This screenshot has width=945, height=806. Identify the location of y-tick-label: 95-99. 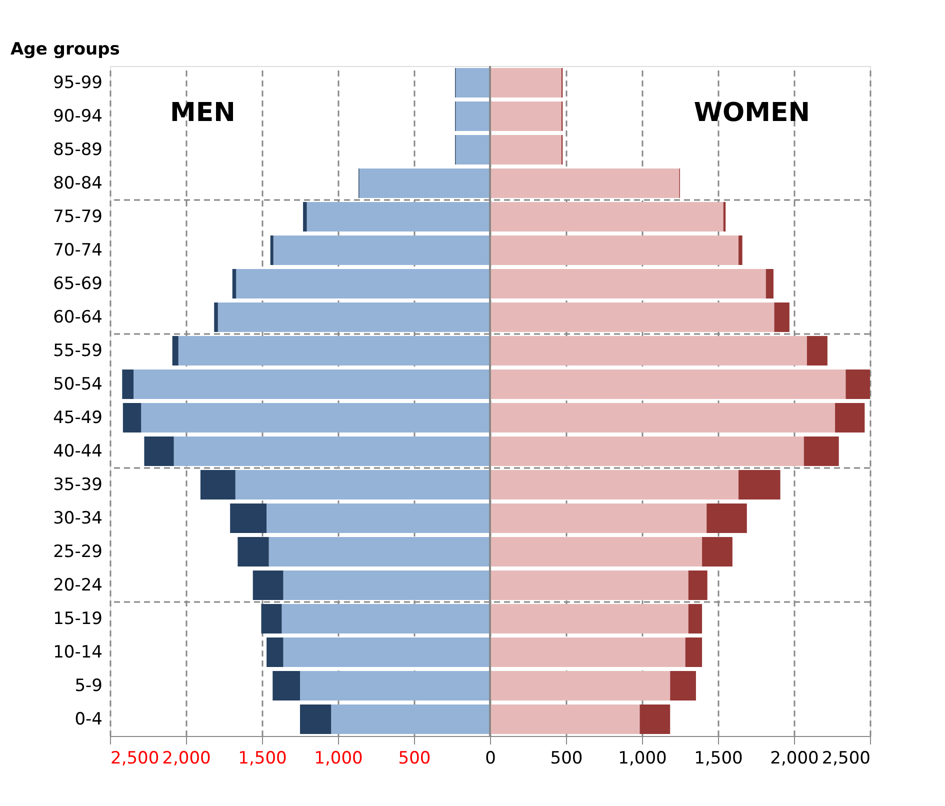
(77, 82).